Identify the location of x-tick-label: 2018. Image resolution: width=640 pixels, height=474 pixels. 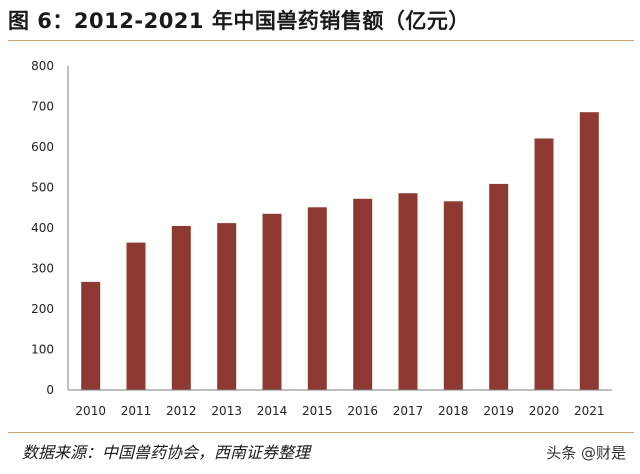
(453, 411).